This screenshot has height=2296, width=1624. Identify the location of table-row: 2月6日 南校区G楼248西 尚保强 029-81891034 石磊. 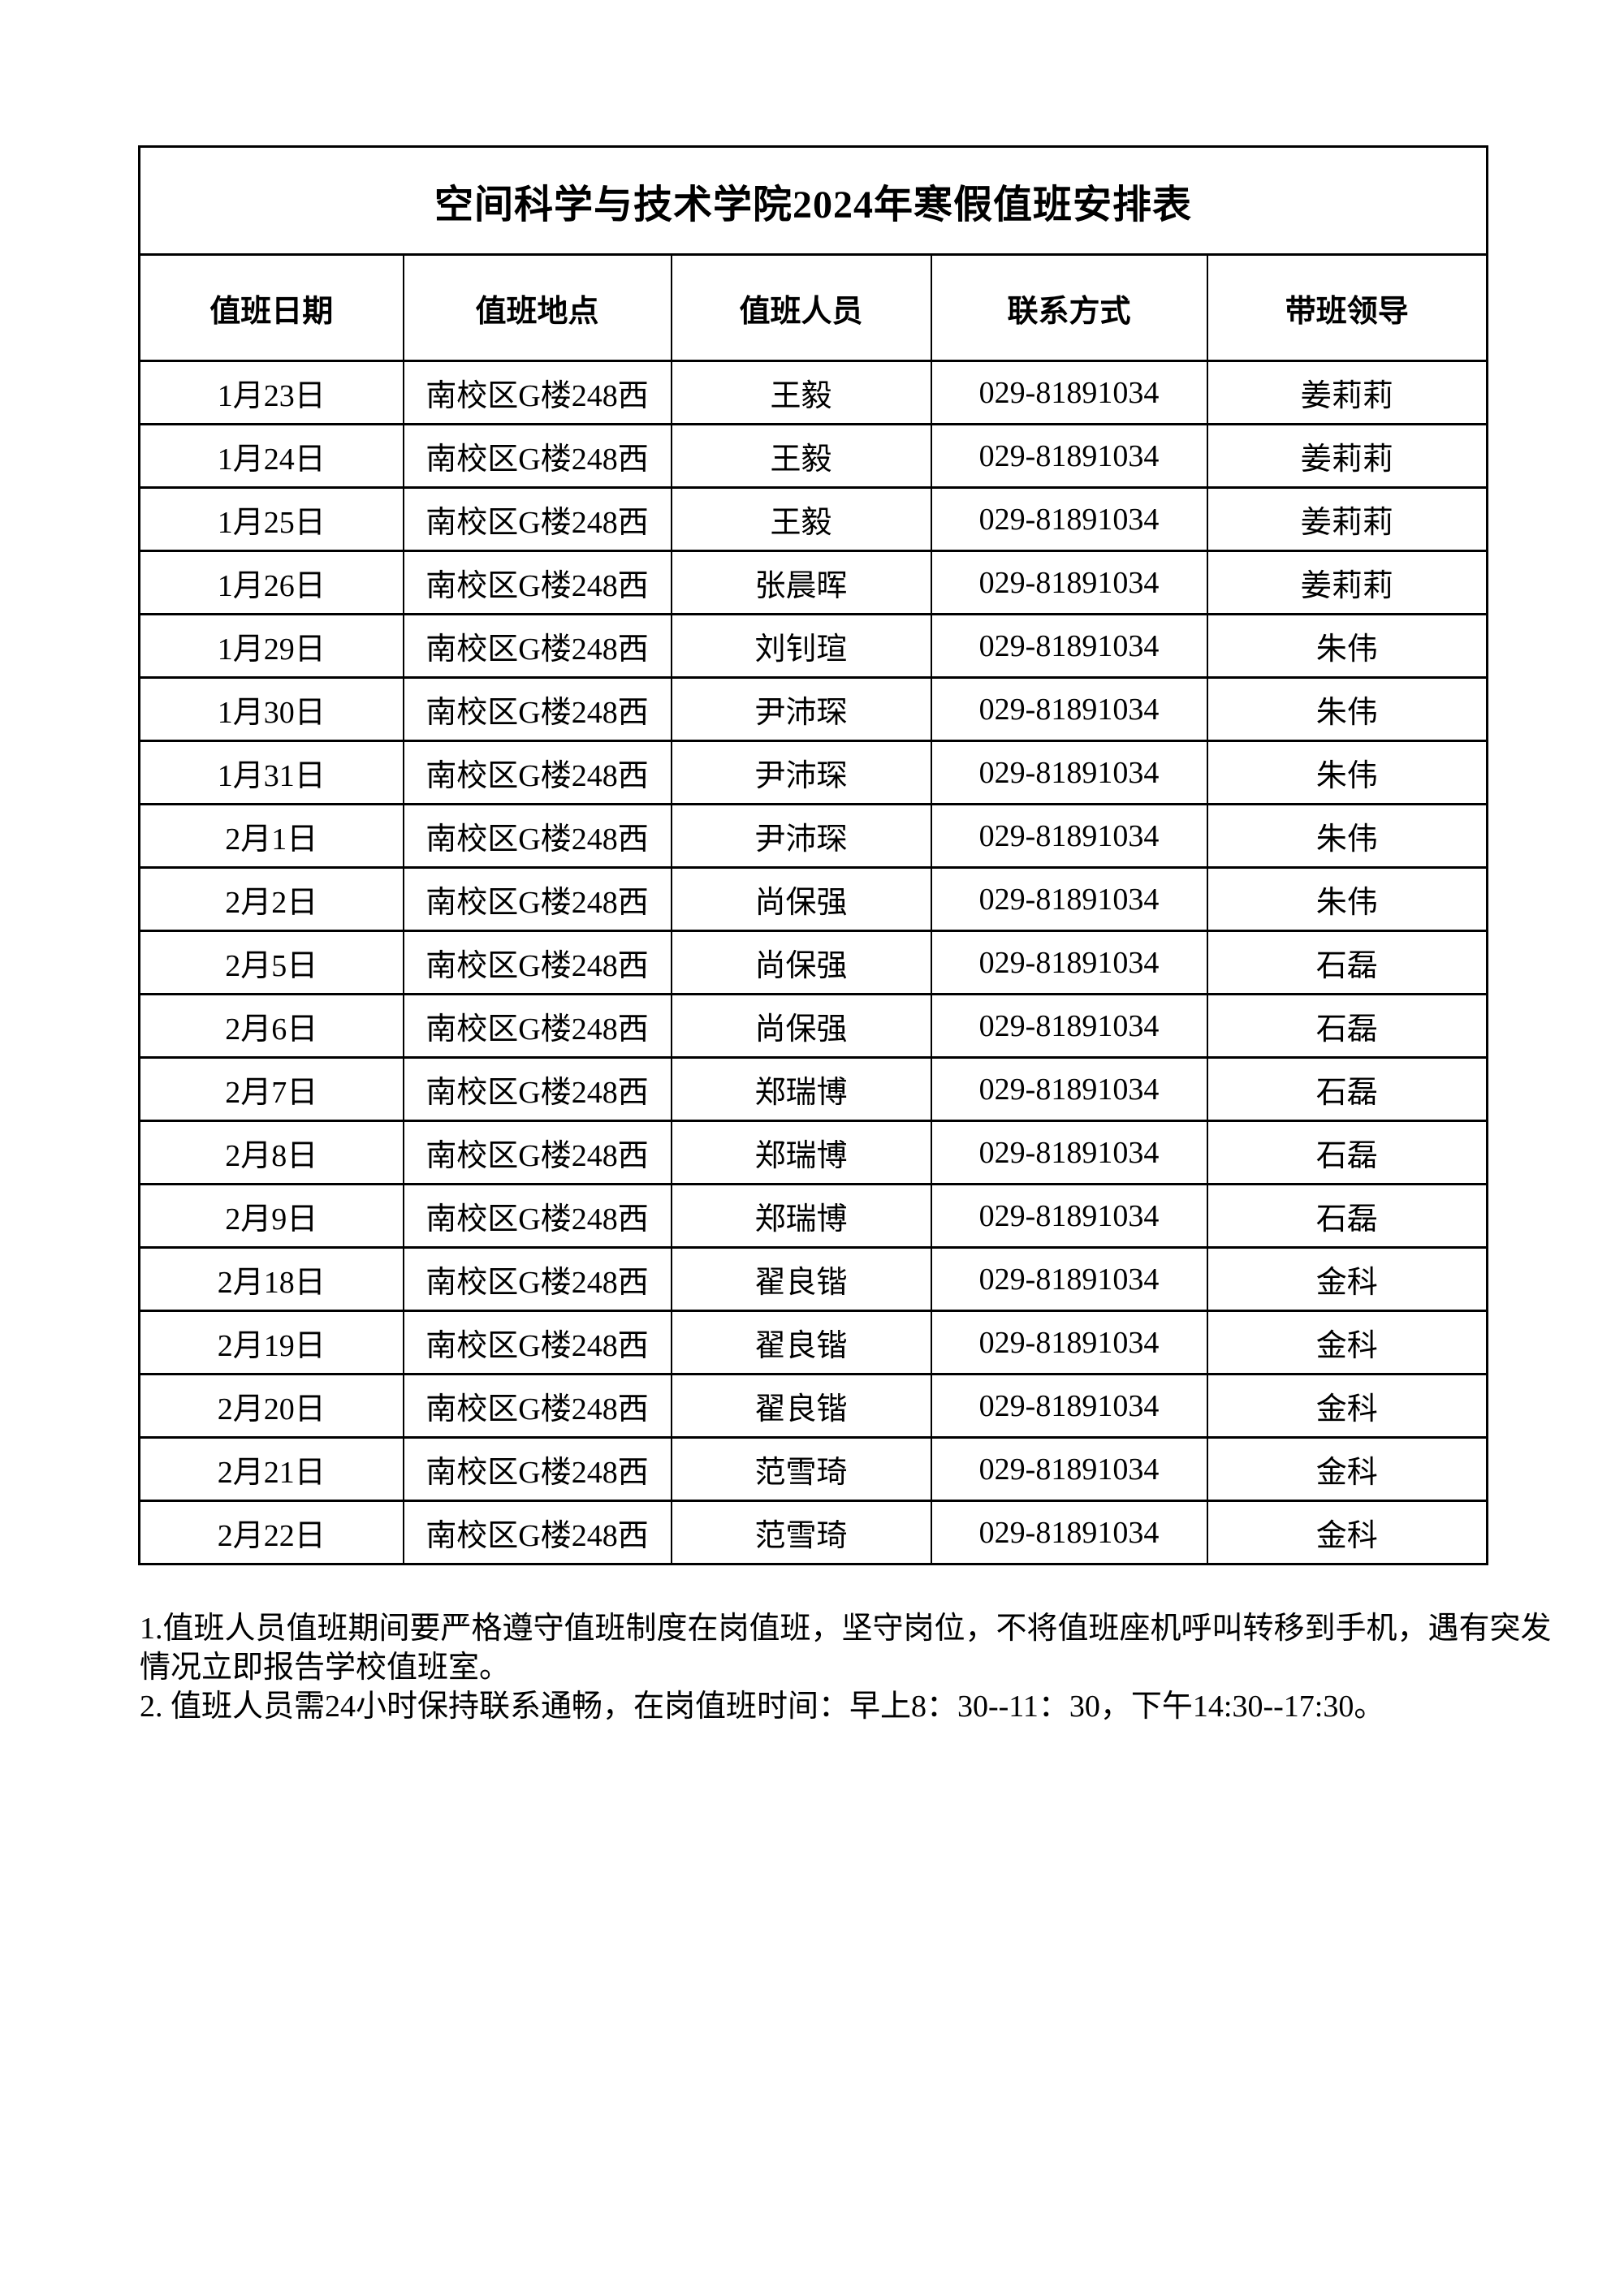
(813, 1026).